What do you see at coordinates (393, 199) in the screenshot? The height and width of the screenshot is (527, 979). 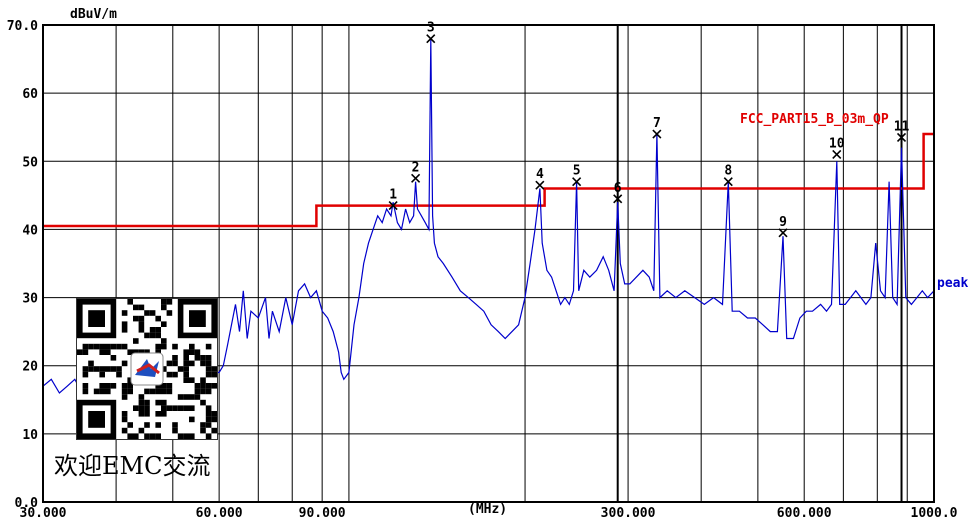 I see `marker-1: 1` at bounding box center [393, 199].